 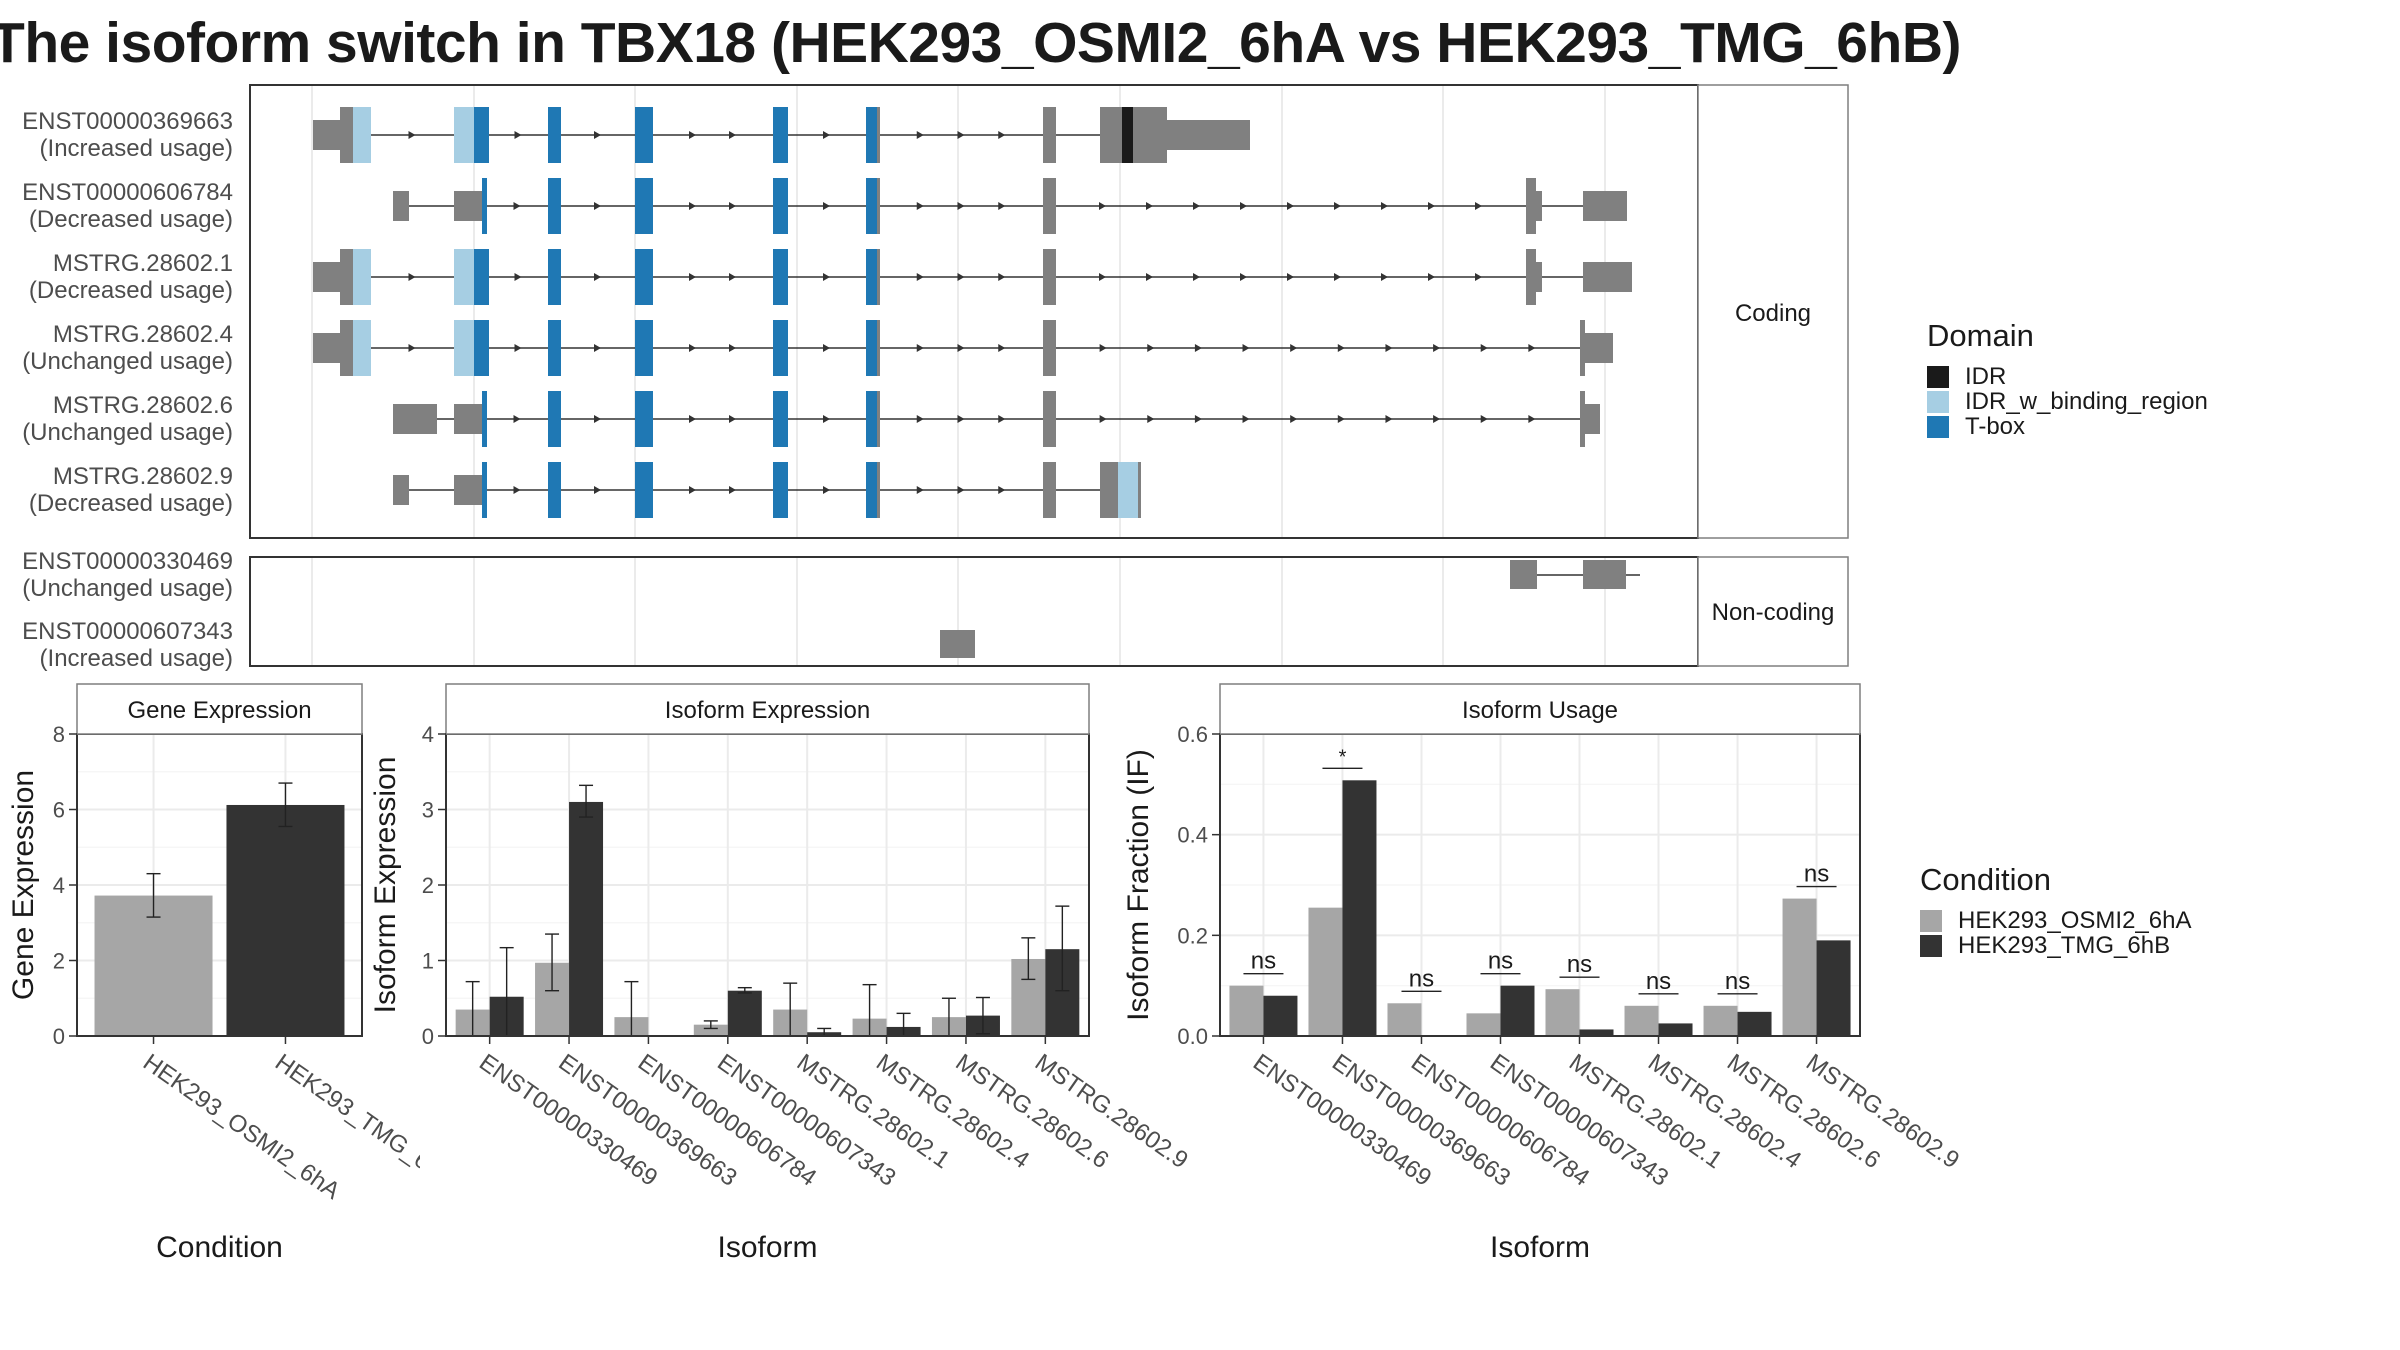 I want to click on y-tick-label: 0.6, so click(x=1192, y=734).